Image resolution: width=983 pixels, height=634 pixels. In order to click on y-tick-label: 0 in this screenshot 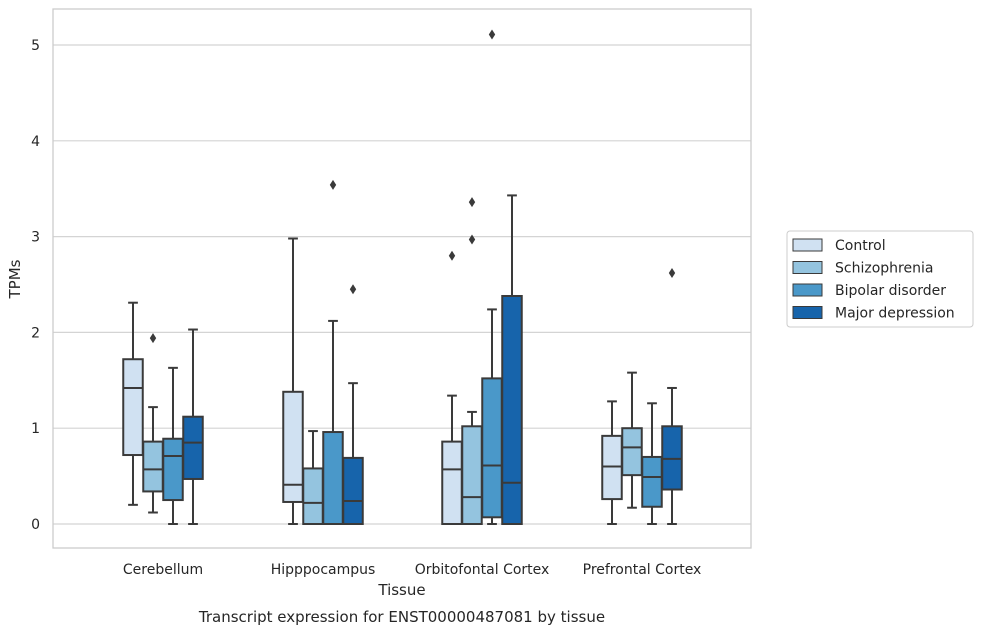, I will do `click(35, 525)`.